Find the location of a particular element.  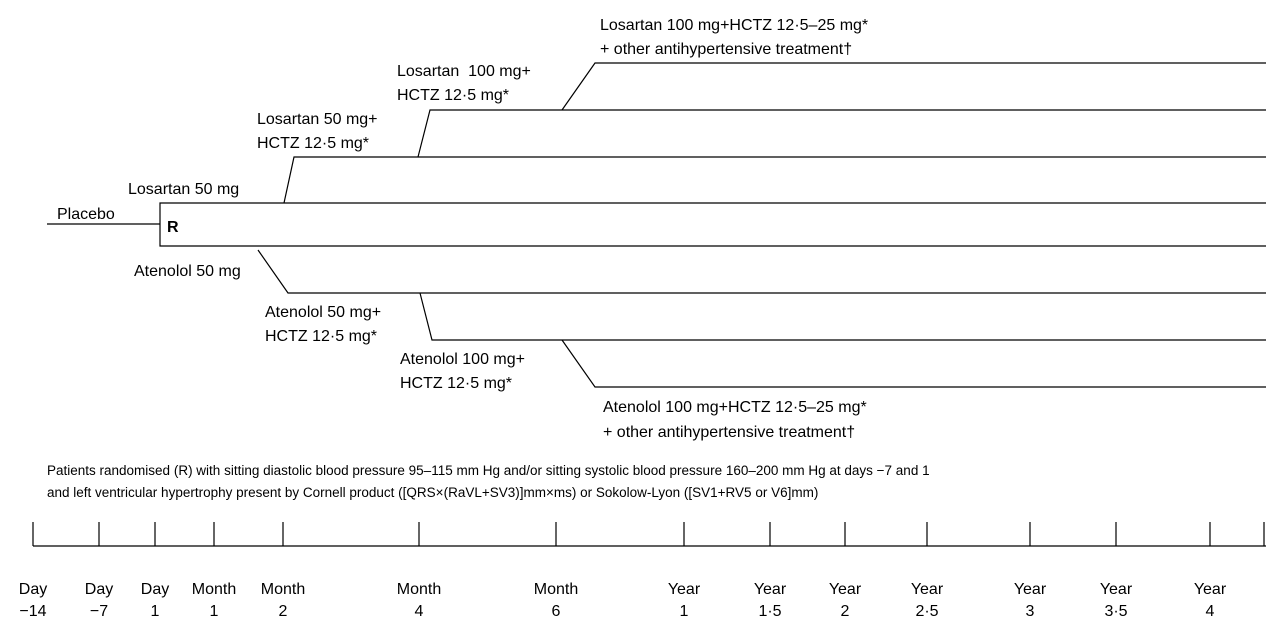

arm-label: Losartan 50 mg+ is located at coordinates (317, 119).